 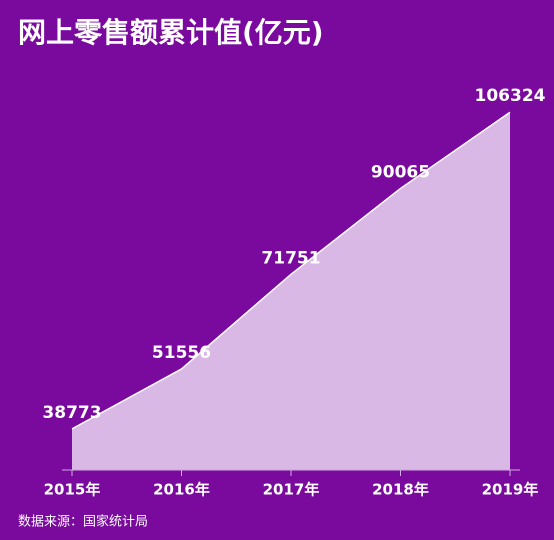 What do you see at coordinates (510, 96) in the screenshot?
I see `data-label: 106324` at bounding box center [510, 96].